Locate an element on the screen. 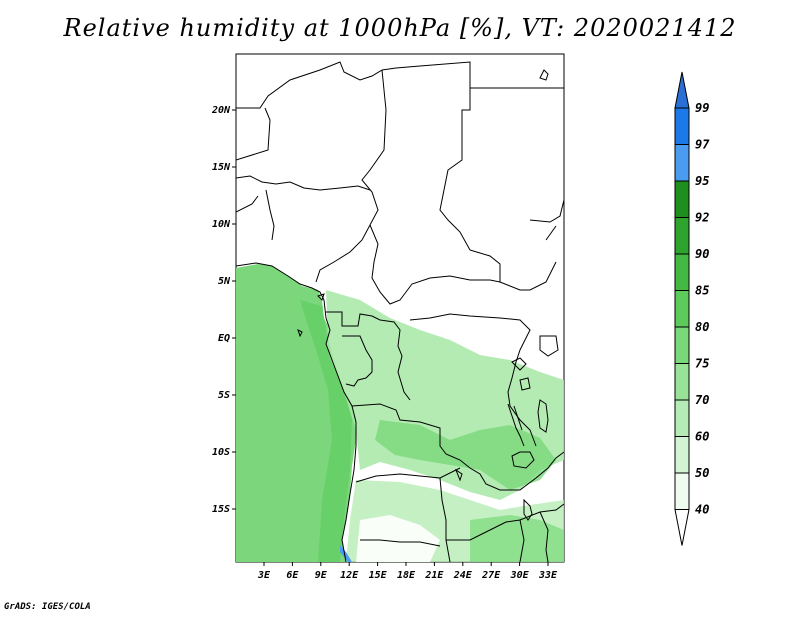 The height and width of the screenshot is (618, 800). colorbar-label: 70 is located at coordinates (702, 400).